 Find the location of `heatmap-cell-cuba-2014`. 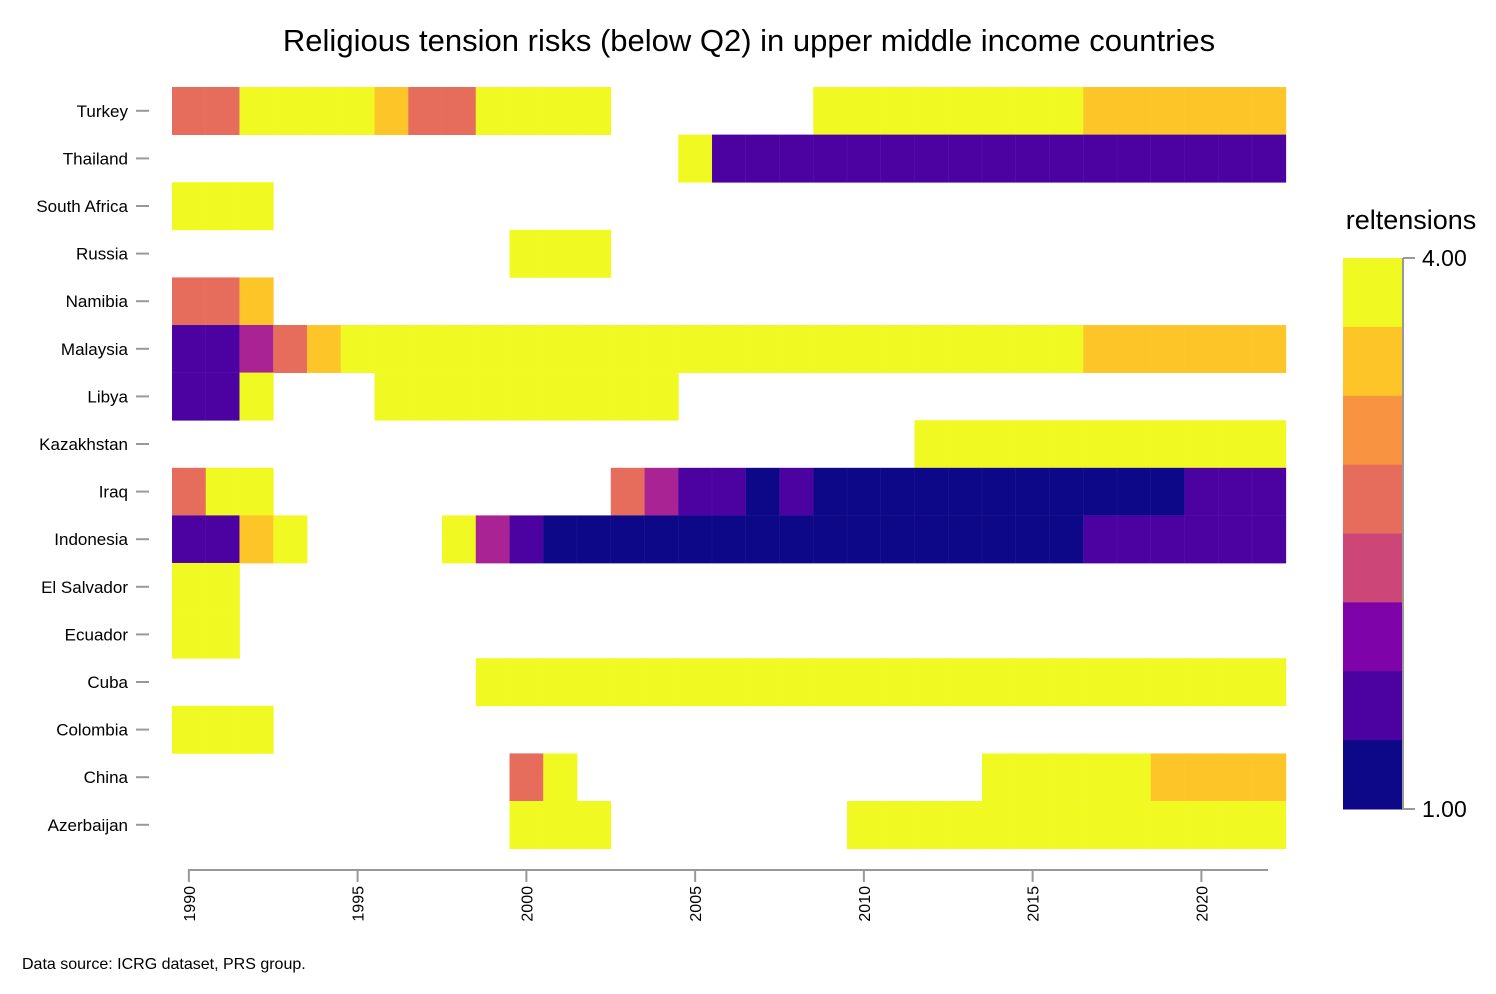

heatmap-cell-cuba-2014 is located at coordinates (999, 682).